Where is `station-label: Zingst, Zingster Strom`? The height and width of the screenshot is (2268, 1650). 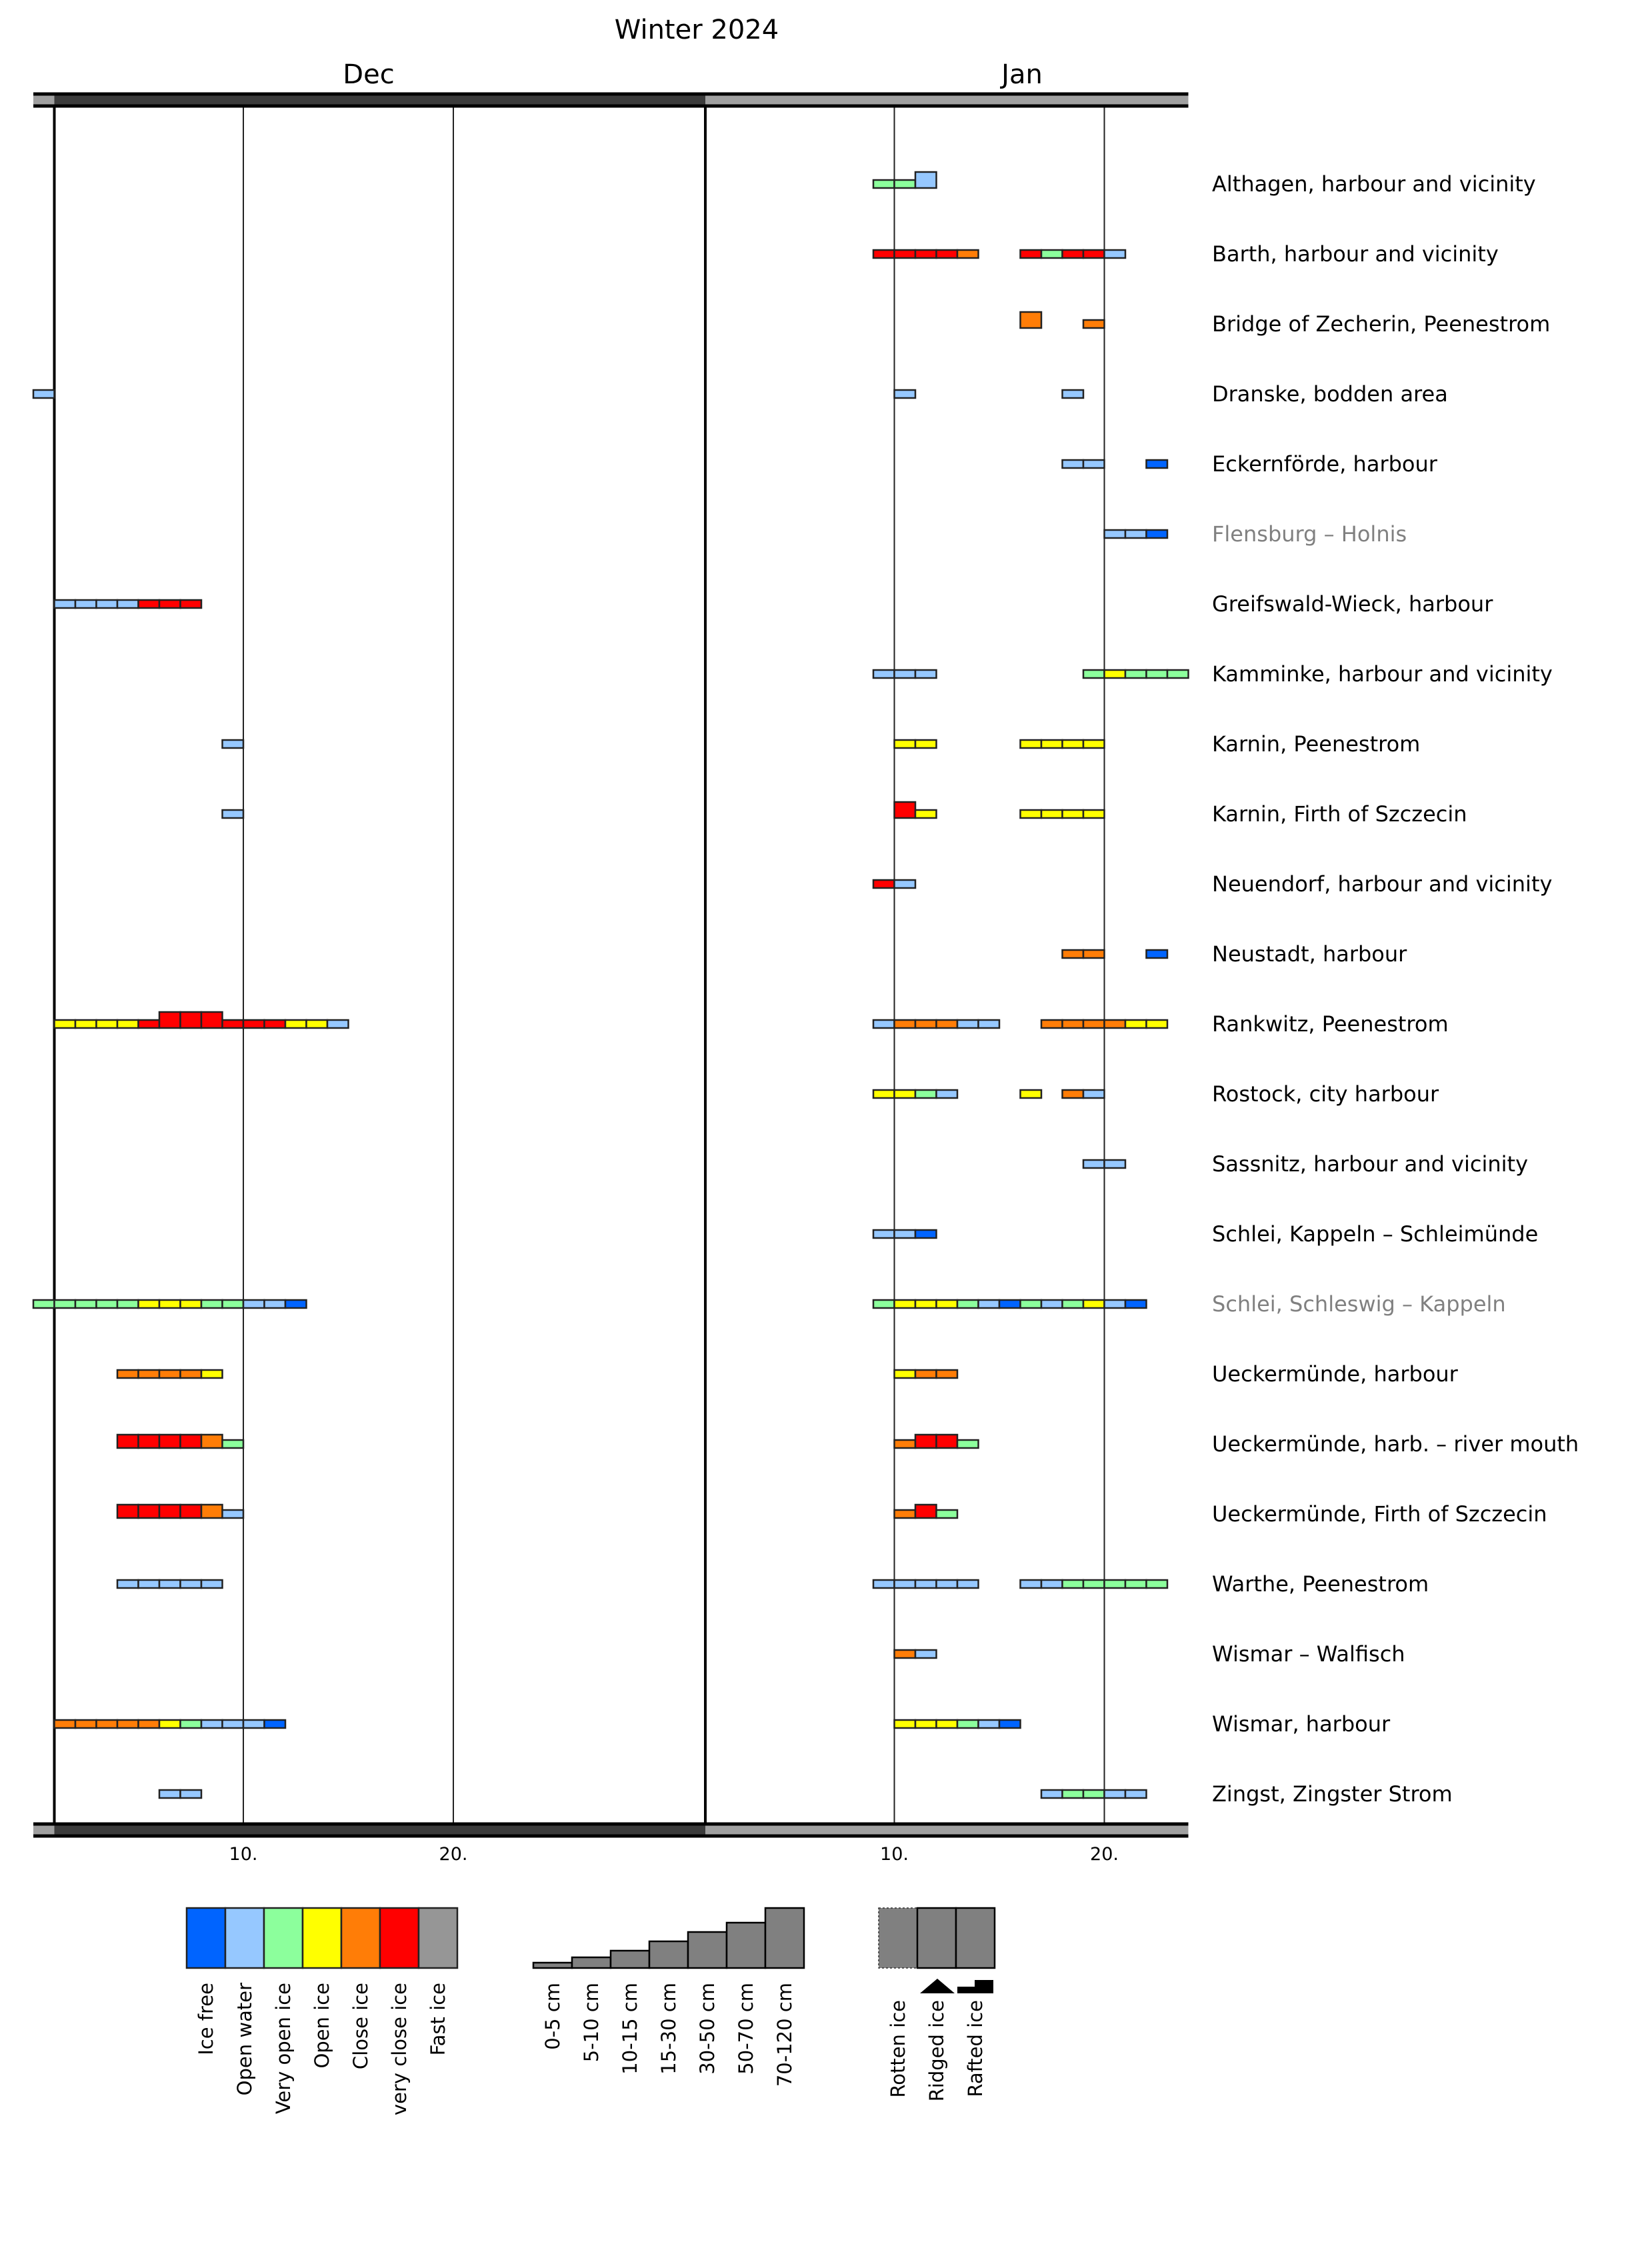 station-label: Zingst, Zingster Strom is located at coordinates (1332, 1794).